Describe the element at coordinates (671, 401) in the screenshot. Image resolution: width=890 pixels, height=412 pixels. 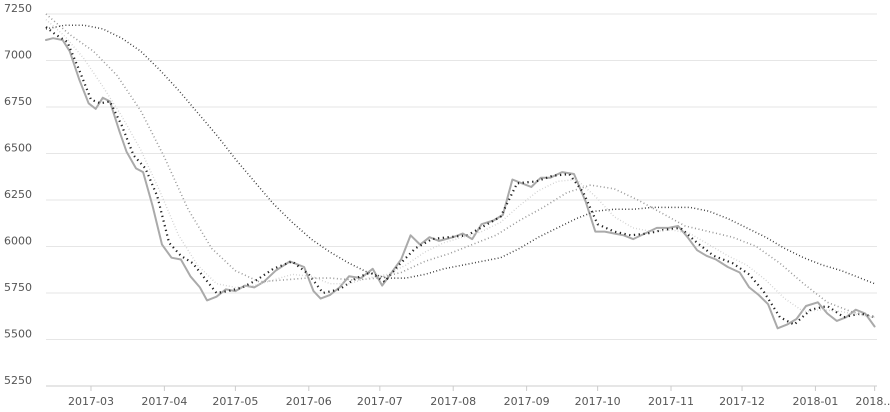
I see `x-tick-label: 2017-11` at that location.